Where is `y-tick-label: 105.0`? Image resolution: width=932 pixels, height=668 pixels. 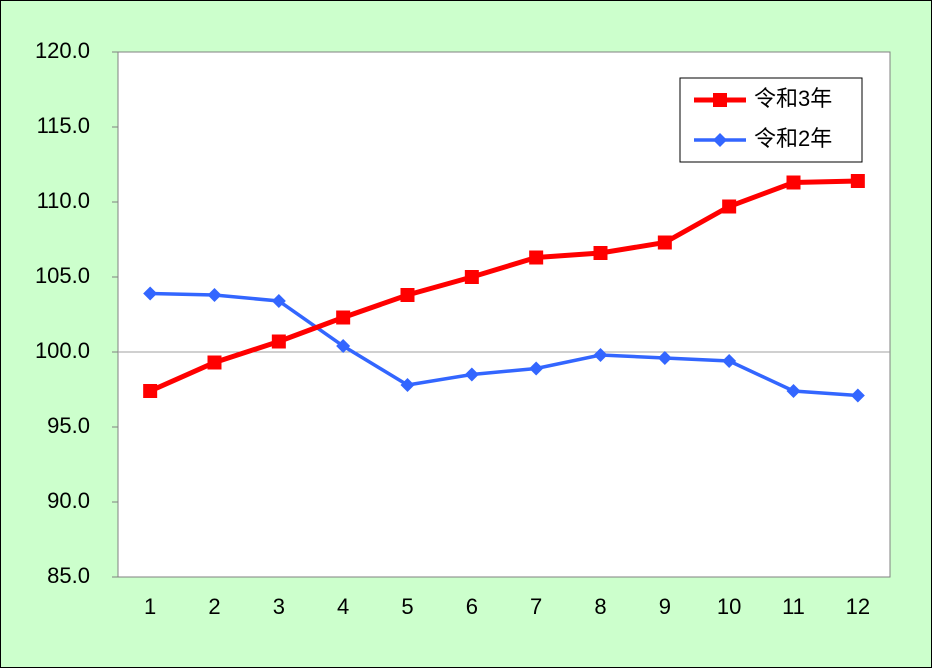
y-tick-label: 105.0 is located at coordinates (62, 275).